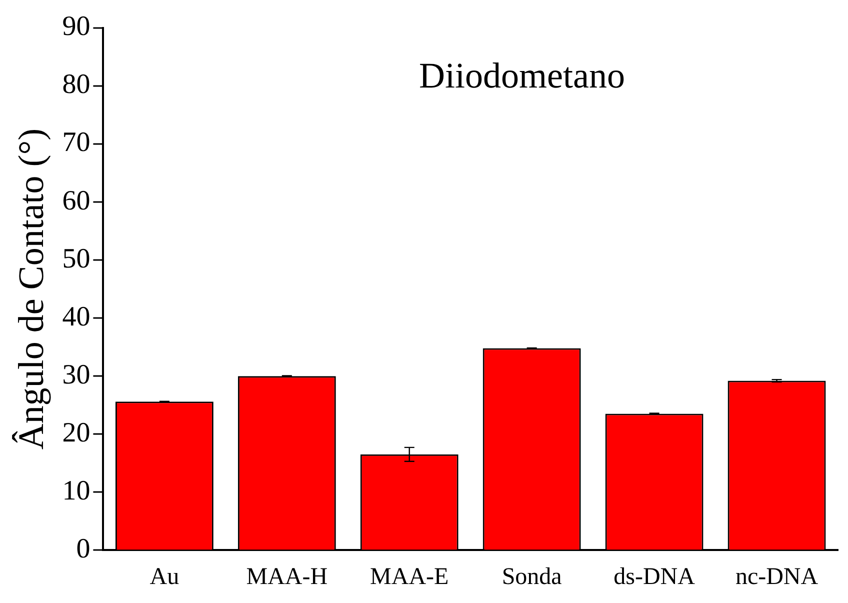 Image resolution: width=848 pixels, height=603 pixels. I want to click on y-tick-label: 60, so click(76, 200).